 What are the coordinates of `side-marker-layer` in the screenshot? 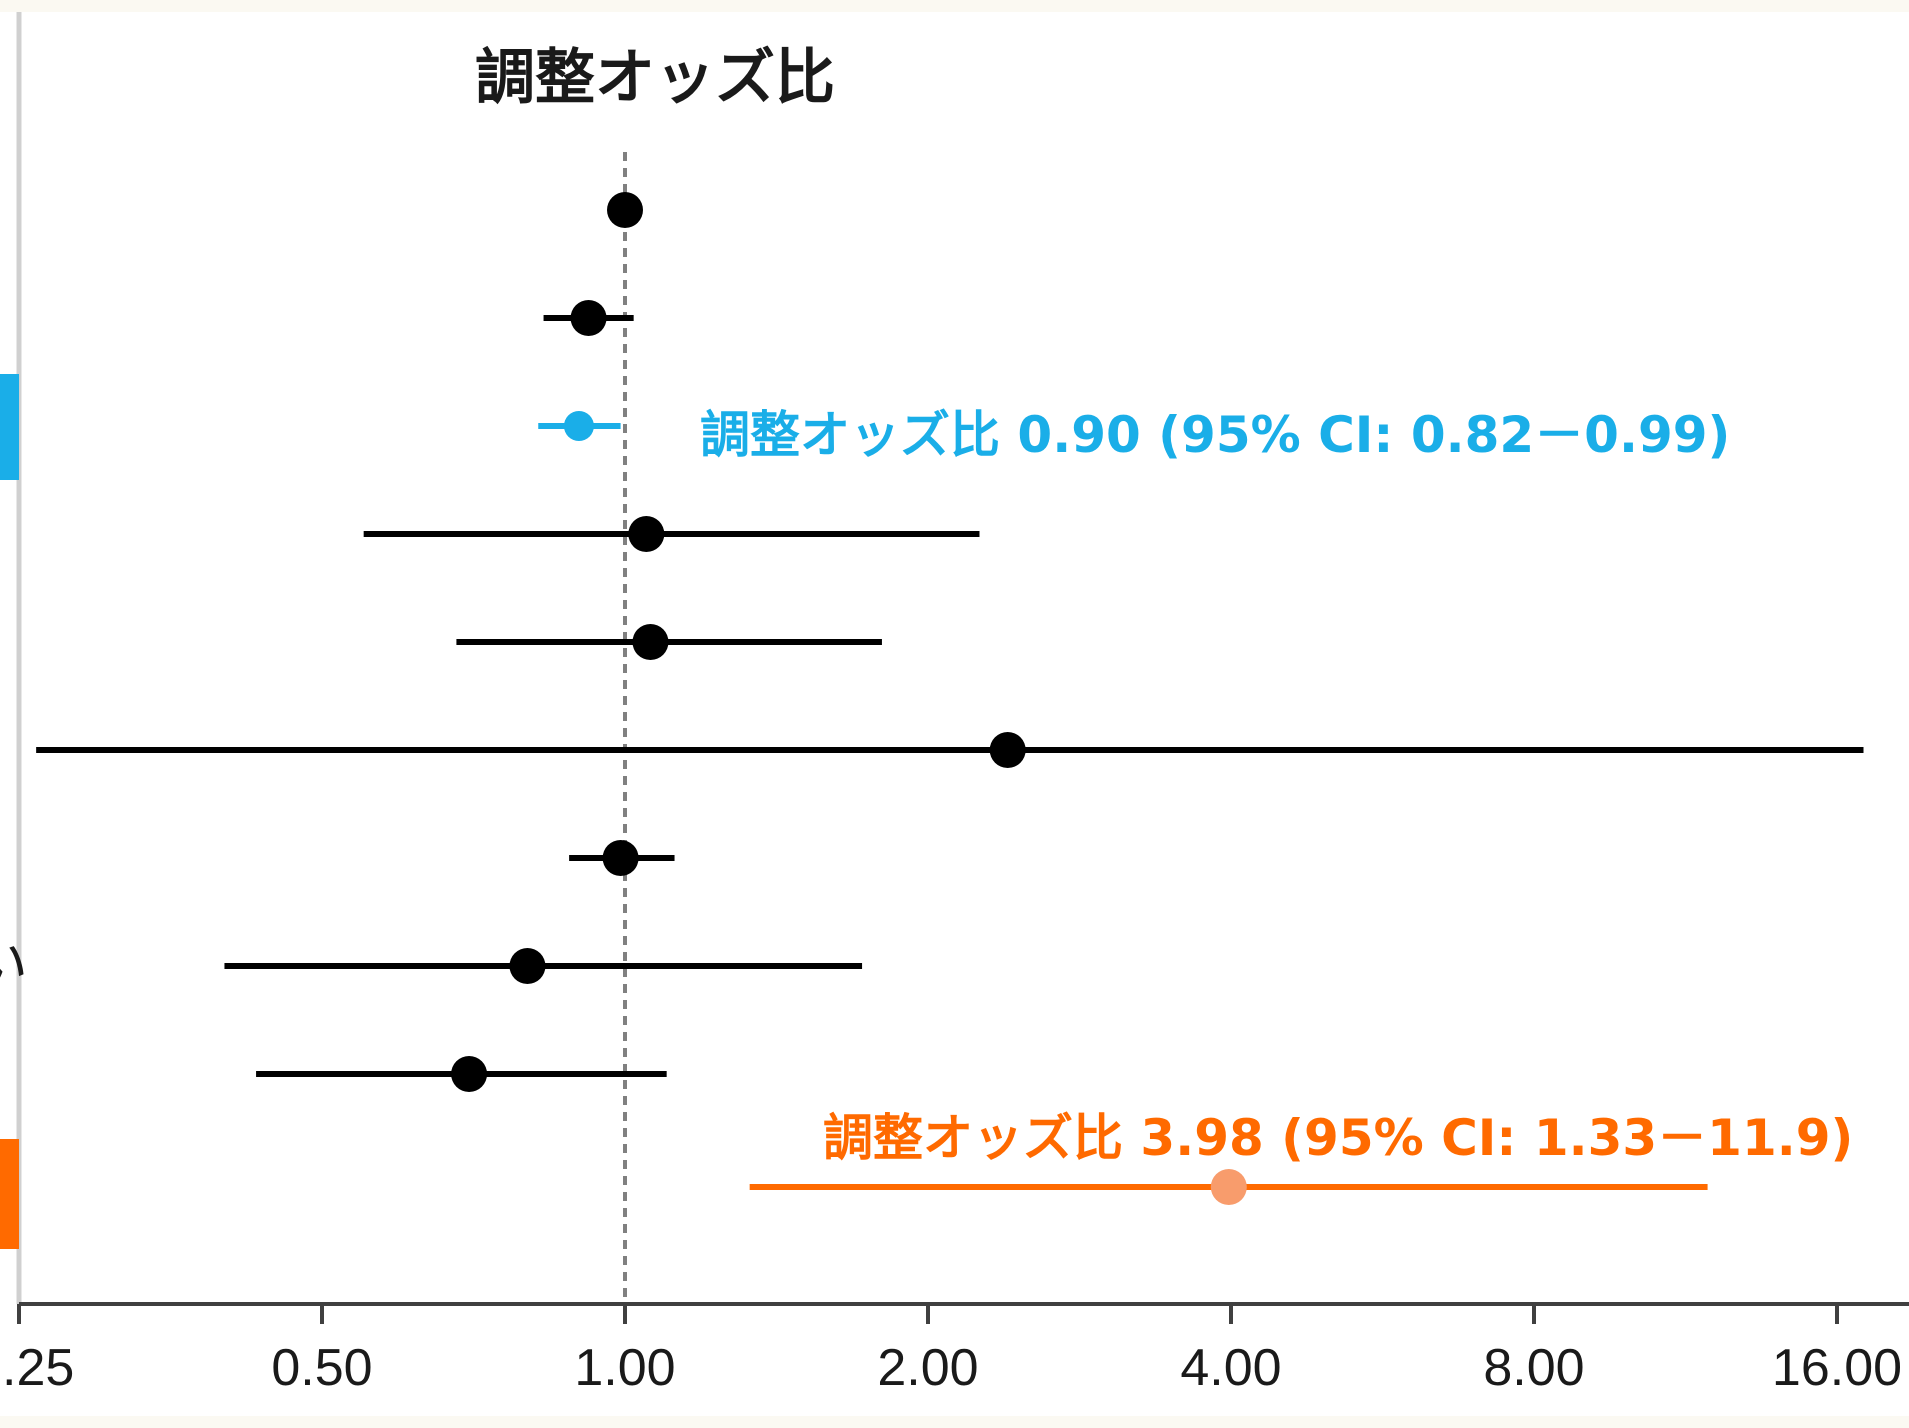 It's located at (9, 811).